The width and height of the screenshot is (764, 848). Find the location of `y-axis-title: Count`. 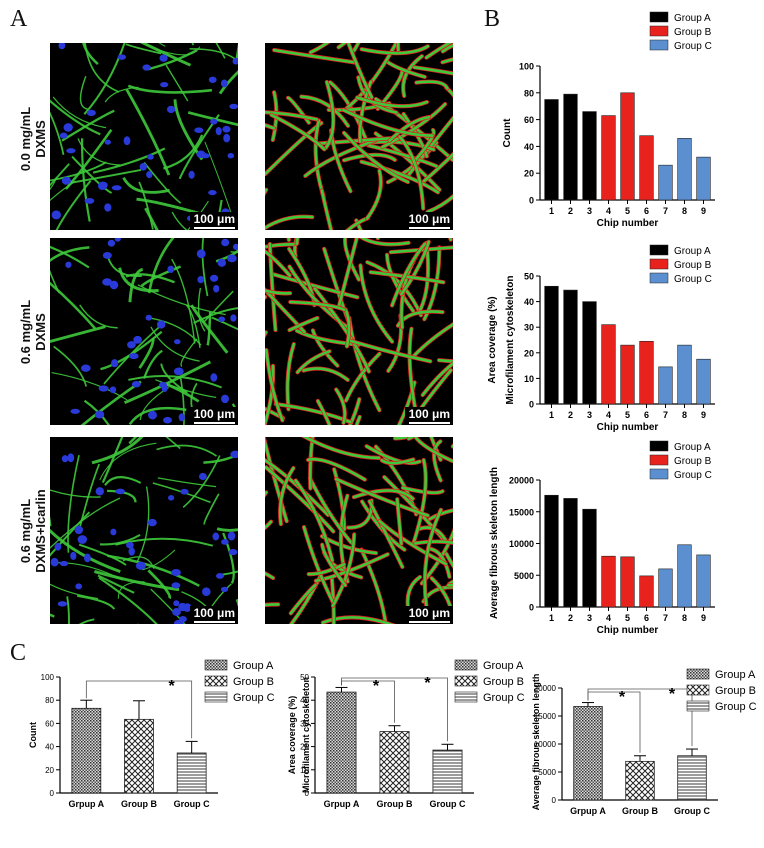

y-axis-title: Count is located at coordinates (33, 735).